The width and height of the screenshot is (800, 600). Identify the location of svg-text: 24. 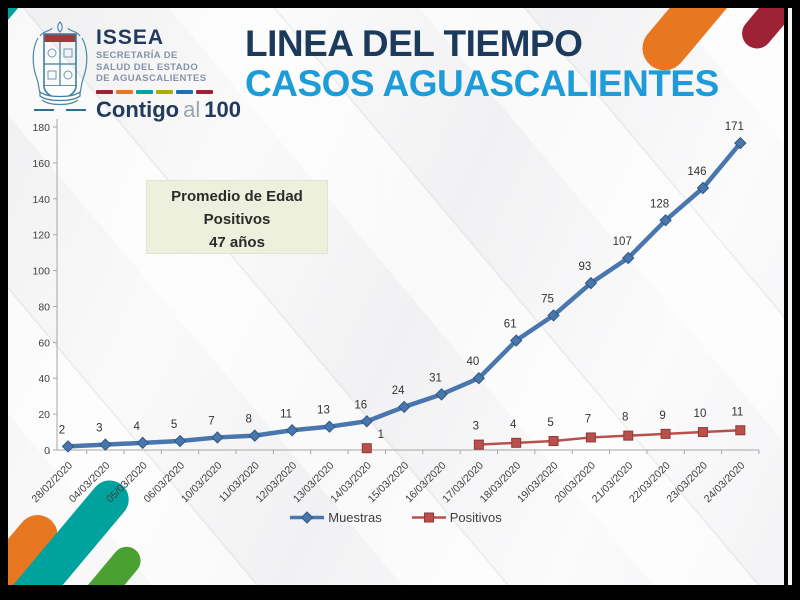
(398, 391).